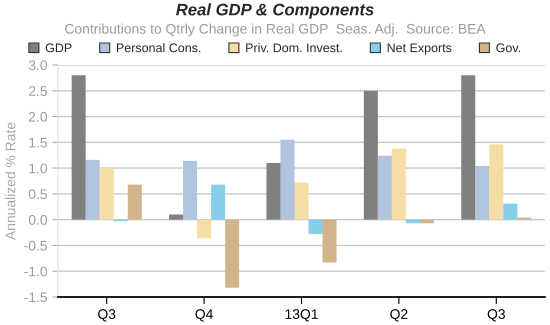 The image size is (550, 325). Describe the element at coordinates (38, 91) in the screenshot. I see `y-tick-label: 2.5` at that location.